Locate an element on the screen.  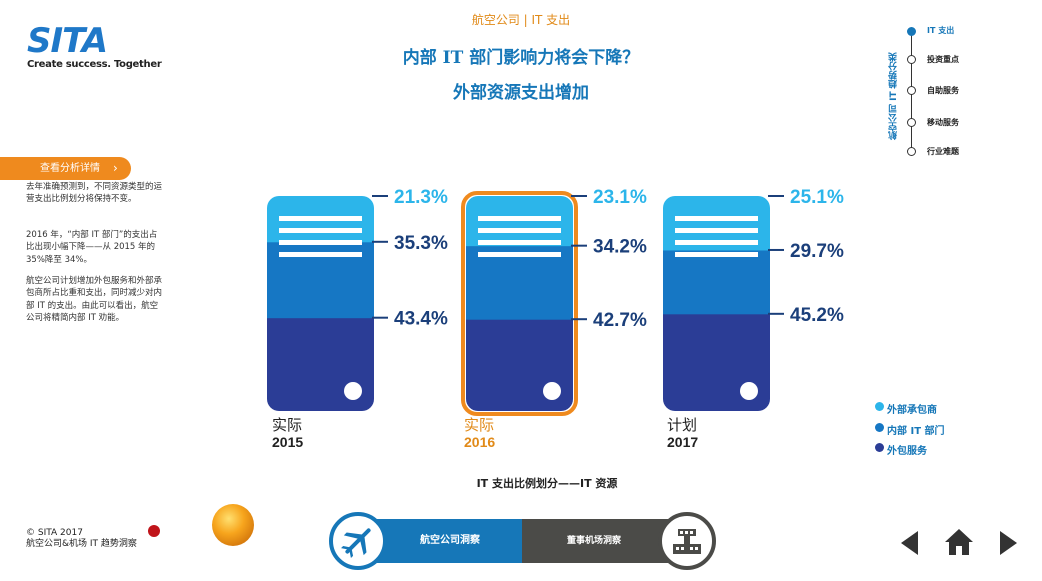
analysis-paragraph-1: 去年准确预测到，不同资源类型的运营支出比例划分将保持不变。 is located at coordinates (94, 193).